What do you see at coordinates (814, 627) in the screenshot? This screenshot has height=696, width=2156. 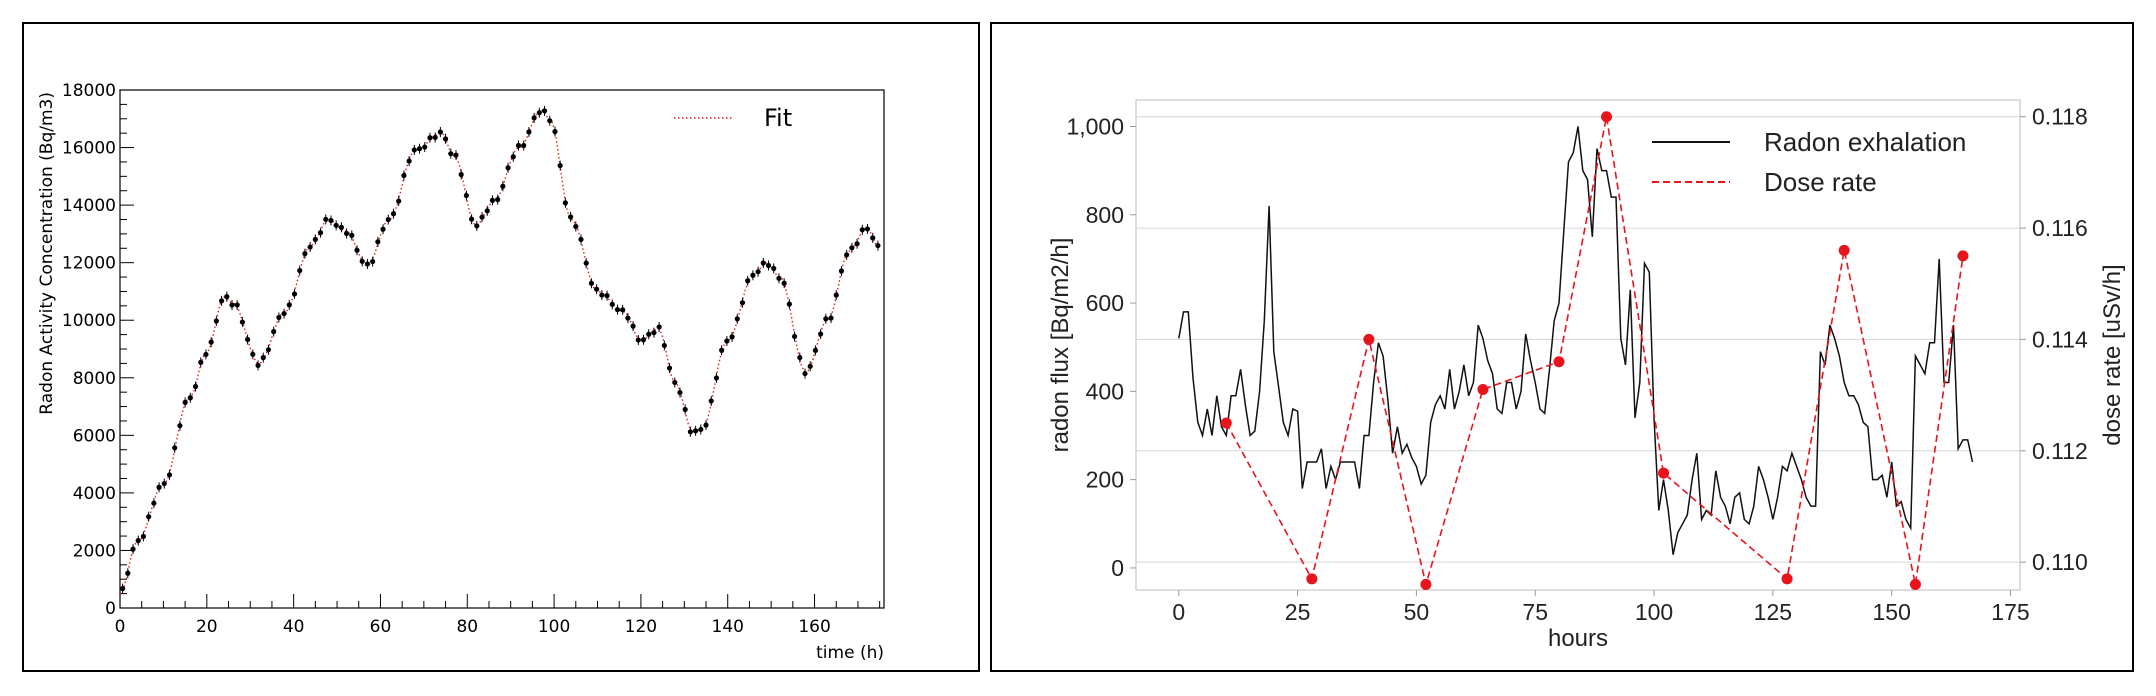 I see `x-tick-label: 160` at bounding box center [814, 627].